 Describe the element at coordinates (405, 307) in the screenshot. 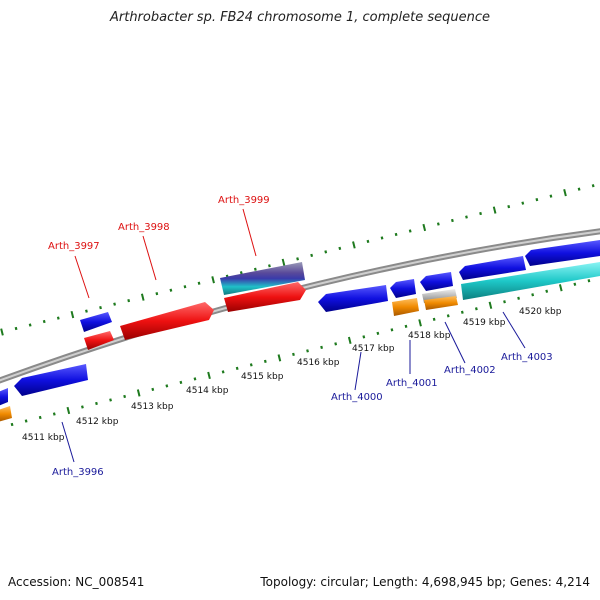

I see `gene-feature-orange-mid` at that location.